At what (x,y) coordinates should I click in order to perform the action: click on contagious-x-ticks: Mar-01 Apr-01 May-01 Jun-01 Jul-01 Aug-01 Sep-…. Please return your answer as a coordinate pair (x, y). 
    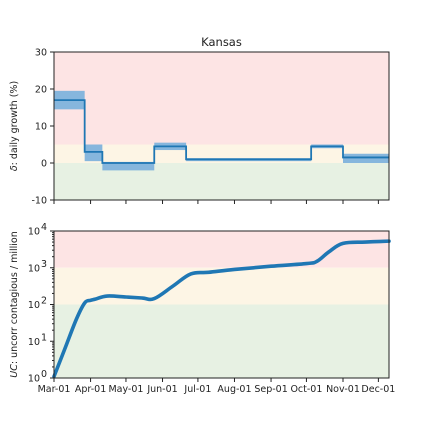
    Looking at the image, I should click on (216, 386).